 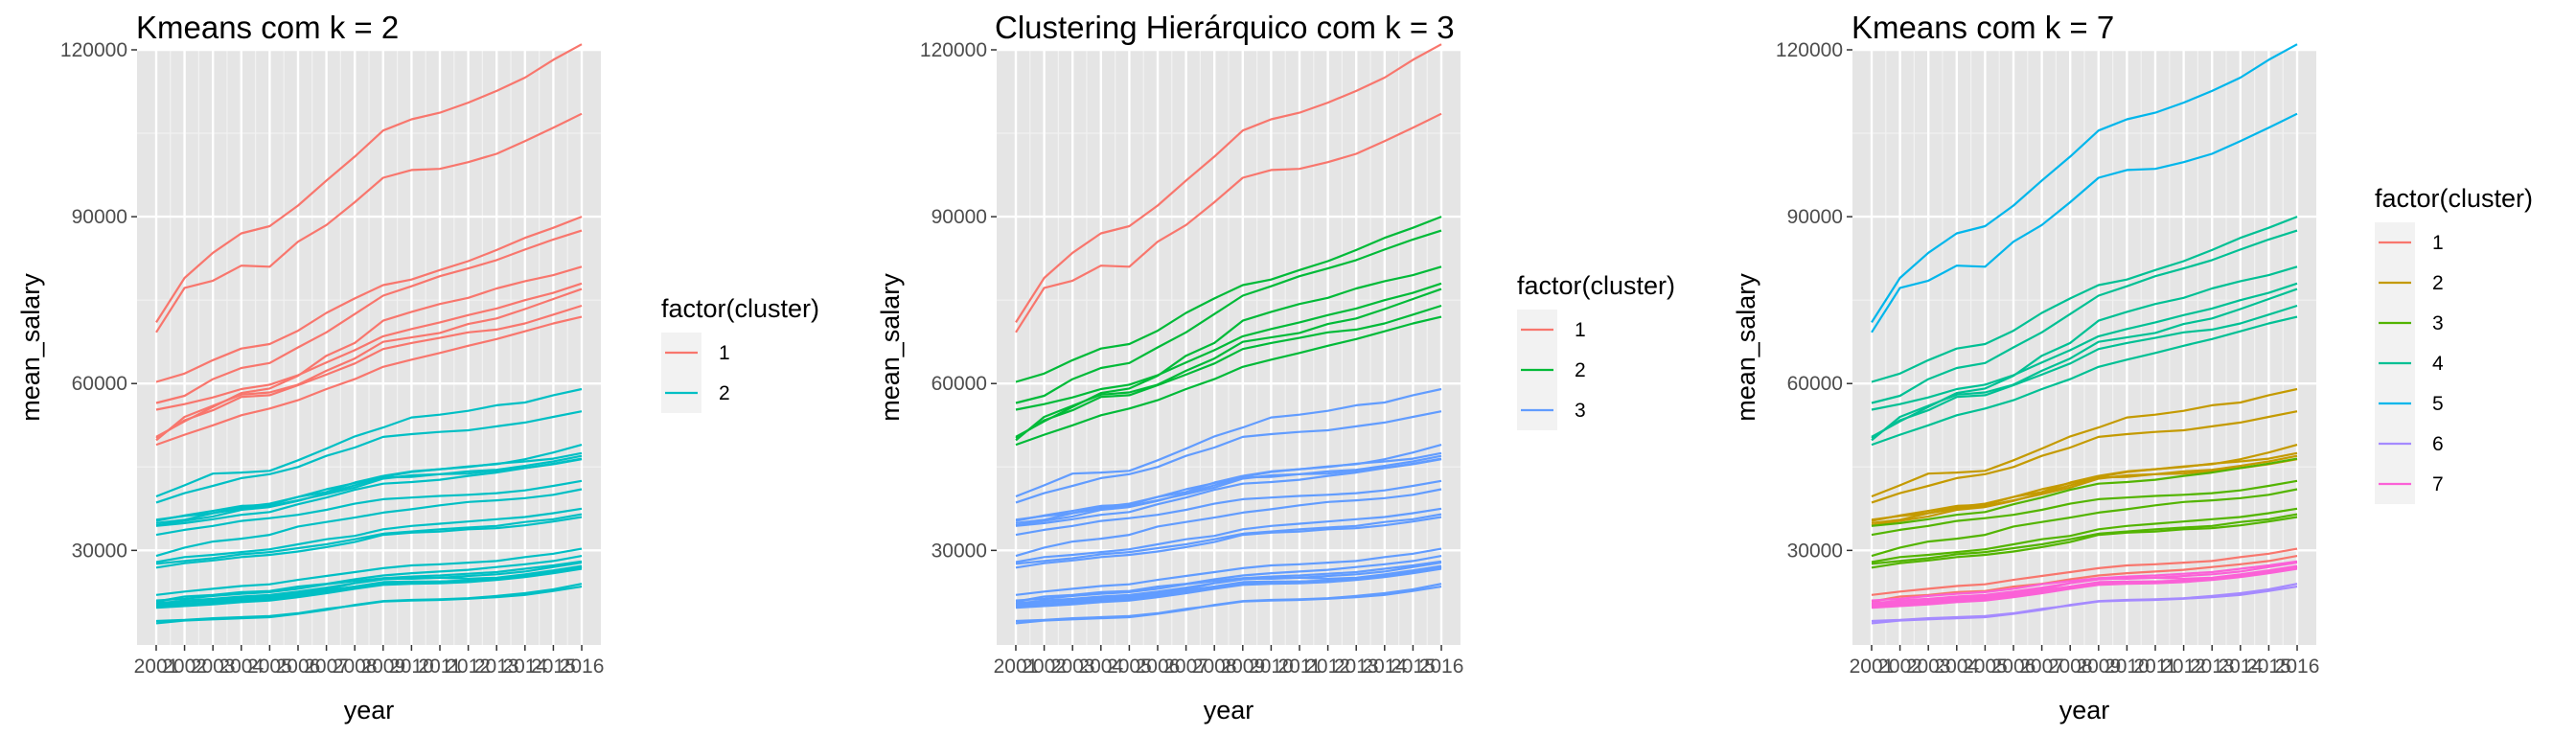 I want to click on chart-title: Kmeans com k = 2, so click(x=267, y=27).